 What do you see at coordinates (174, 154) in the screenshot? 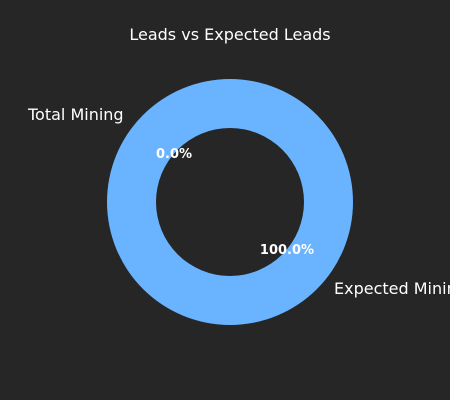
I see `percent-label-0: 0.0%` at bounding box center [174, 154].